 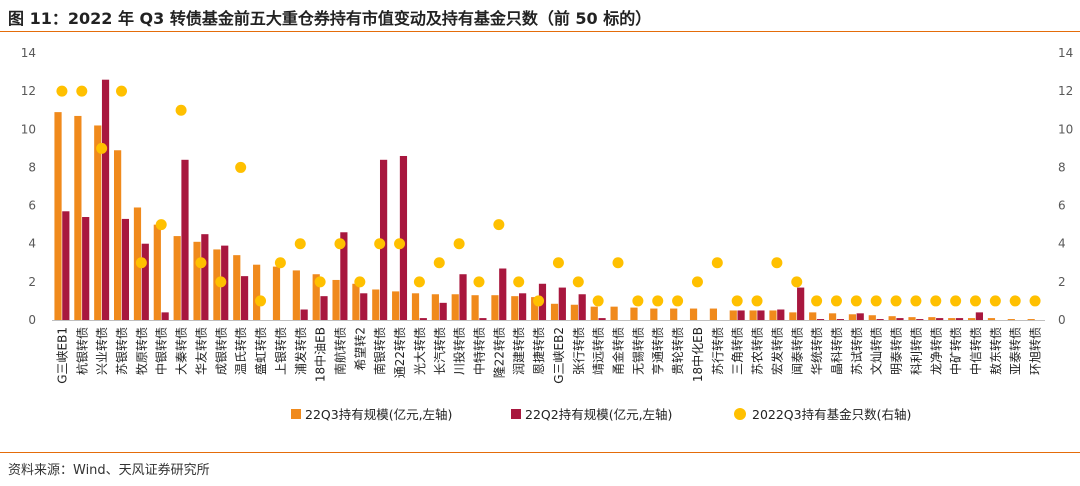 What do you see at coordinates (776, 351) in the screenshot?
I see `category-label: 宏发转债` at bounding box center [776, 351].